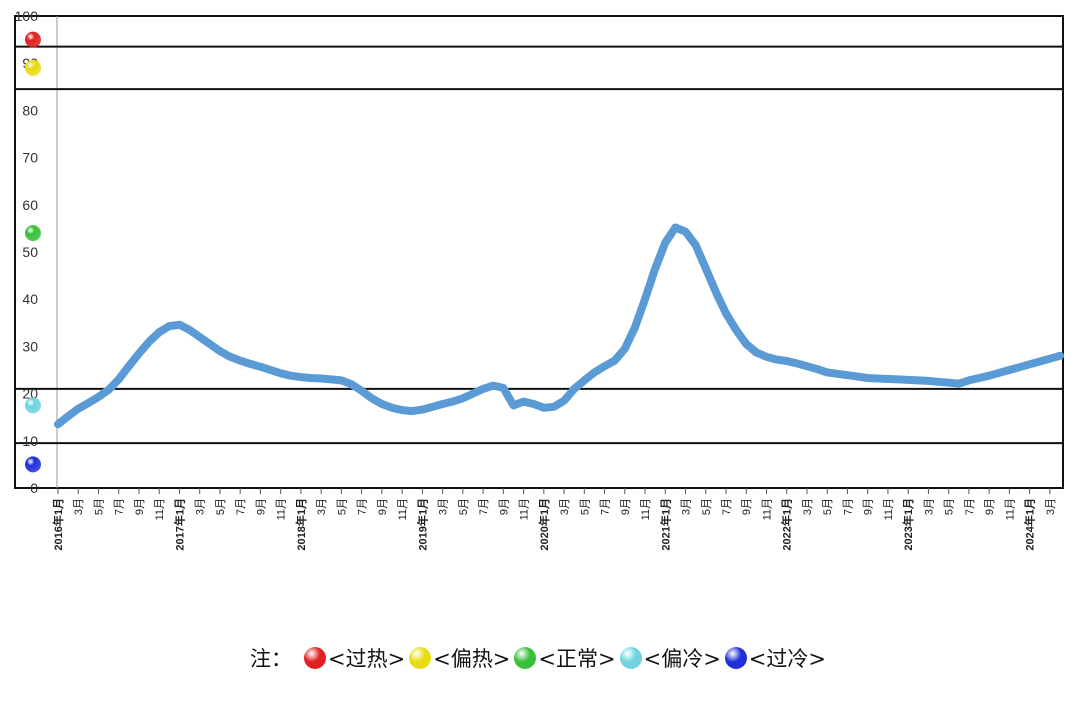  What do you see at coordinates (30, 346) in the screenshot?
I see `y-tick-label: 30` at bounding box center [30, 346].